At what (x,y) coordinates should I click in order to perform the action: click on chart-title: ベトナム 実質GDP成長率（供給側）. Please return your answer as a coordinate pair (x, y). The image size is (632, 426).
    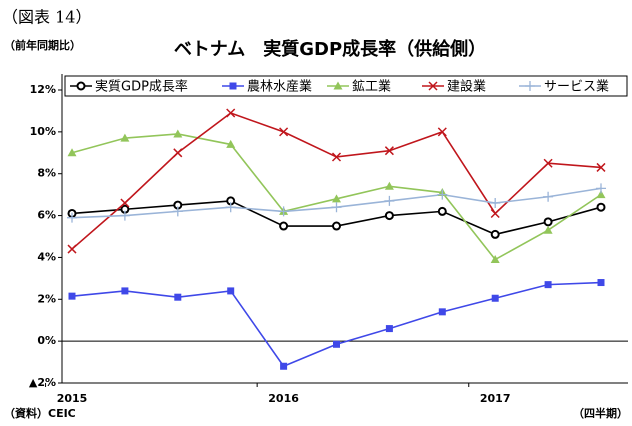
    Looking at the image, I should click on (330, 49).